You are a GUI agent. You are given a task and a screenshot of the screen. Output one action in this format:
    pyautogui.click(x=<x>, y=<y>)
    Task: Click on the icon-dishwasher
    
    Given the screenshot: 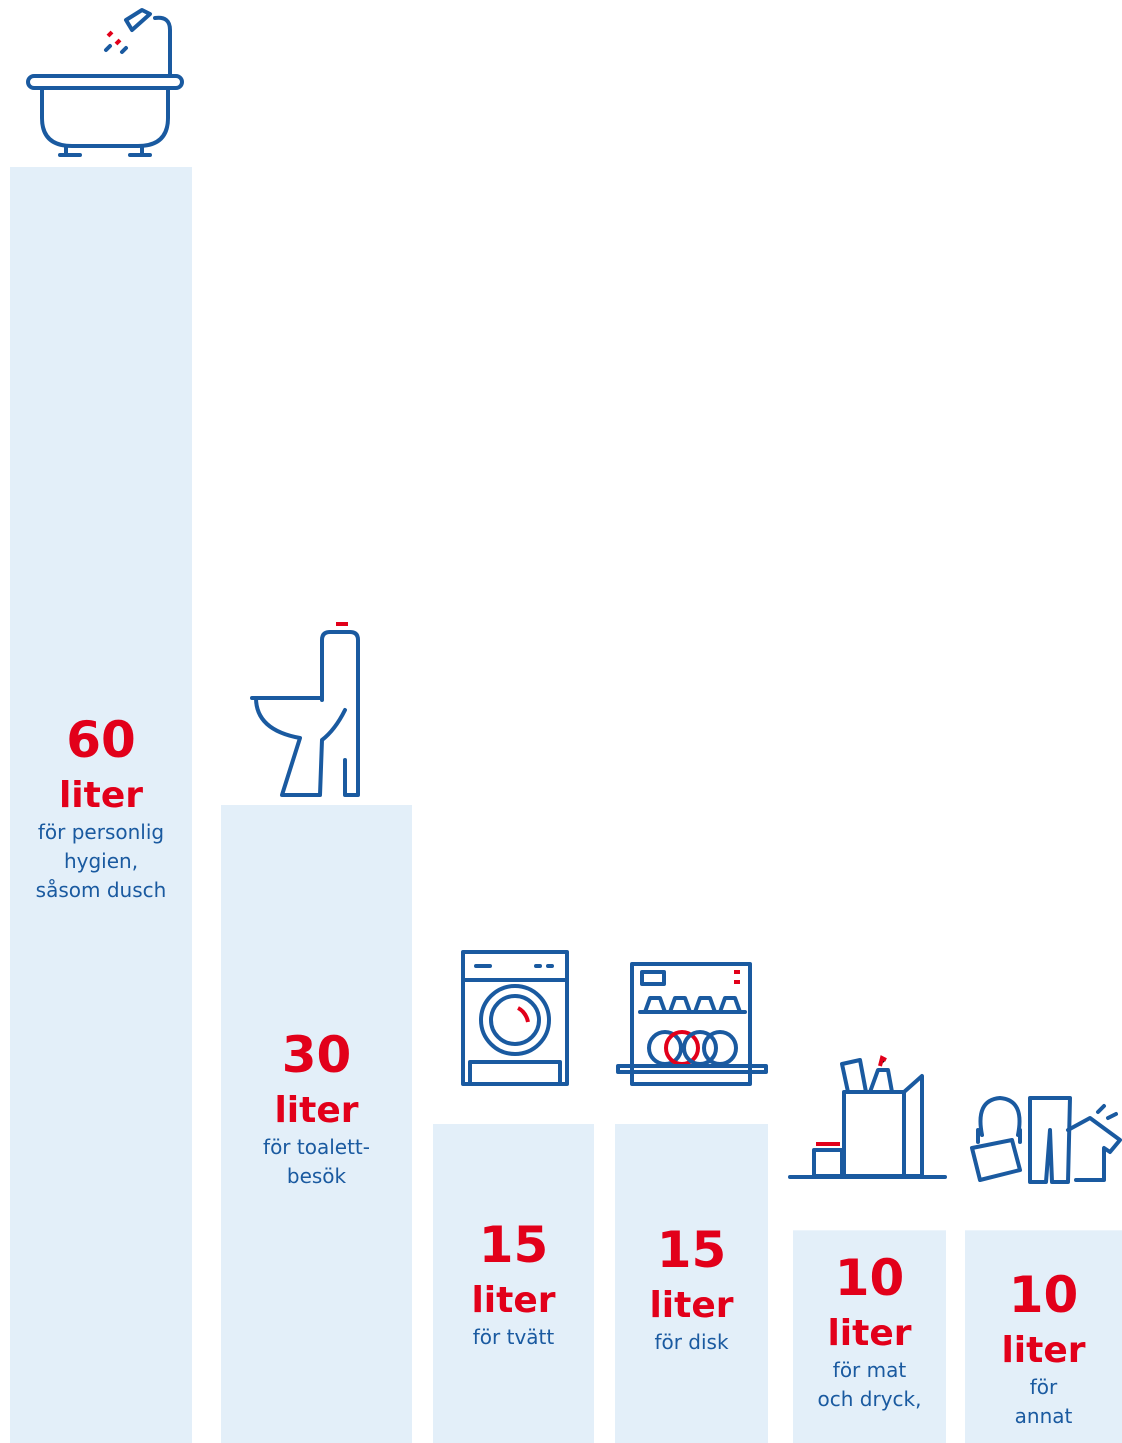 What is the action you would take?
    pyautogui.click(x=692, y=1024)
    